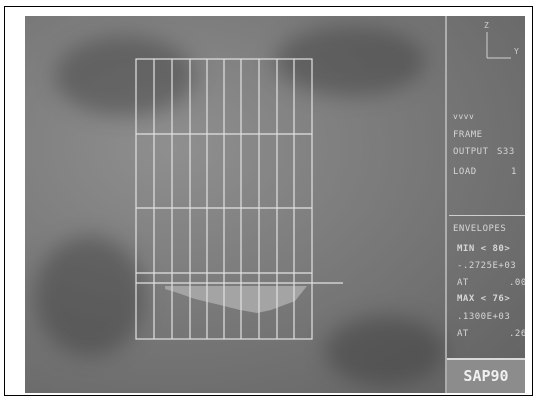 The height and width of the screenshot is (402, 541). Describe the element at coordinates (516, 51) in the screenshot. I see `y-axis-label: Y` at that location.